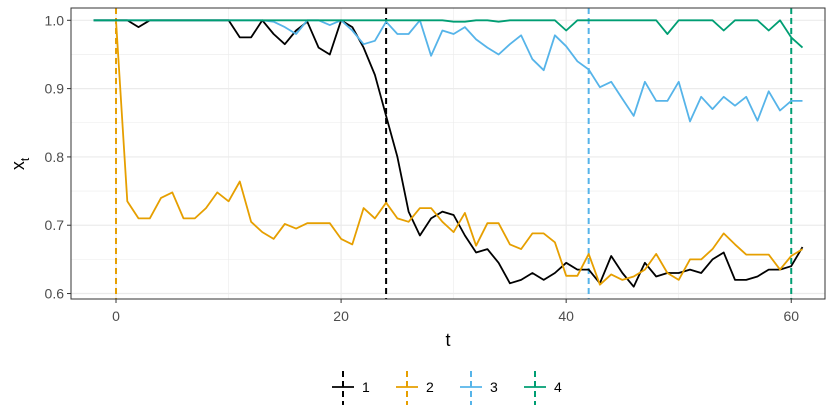 The width and height of the screenshot is (830, 415). What do you see at coordinates (566, 316) in the screenshot?
I see `x-tick-label: 40` at bounding box center [566, 316].